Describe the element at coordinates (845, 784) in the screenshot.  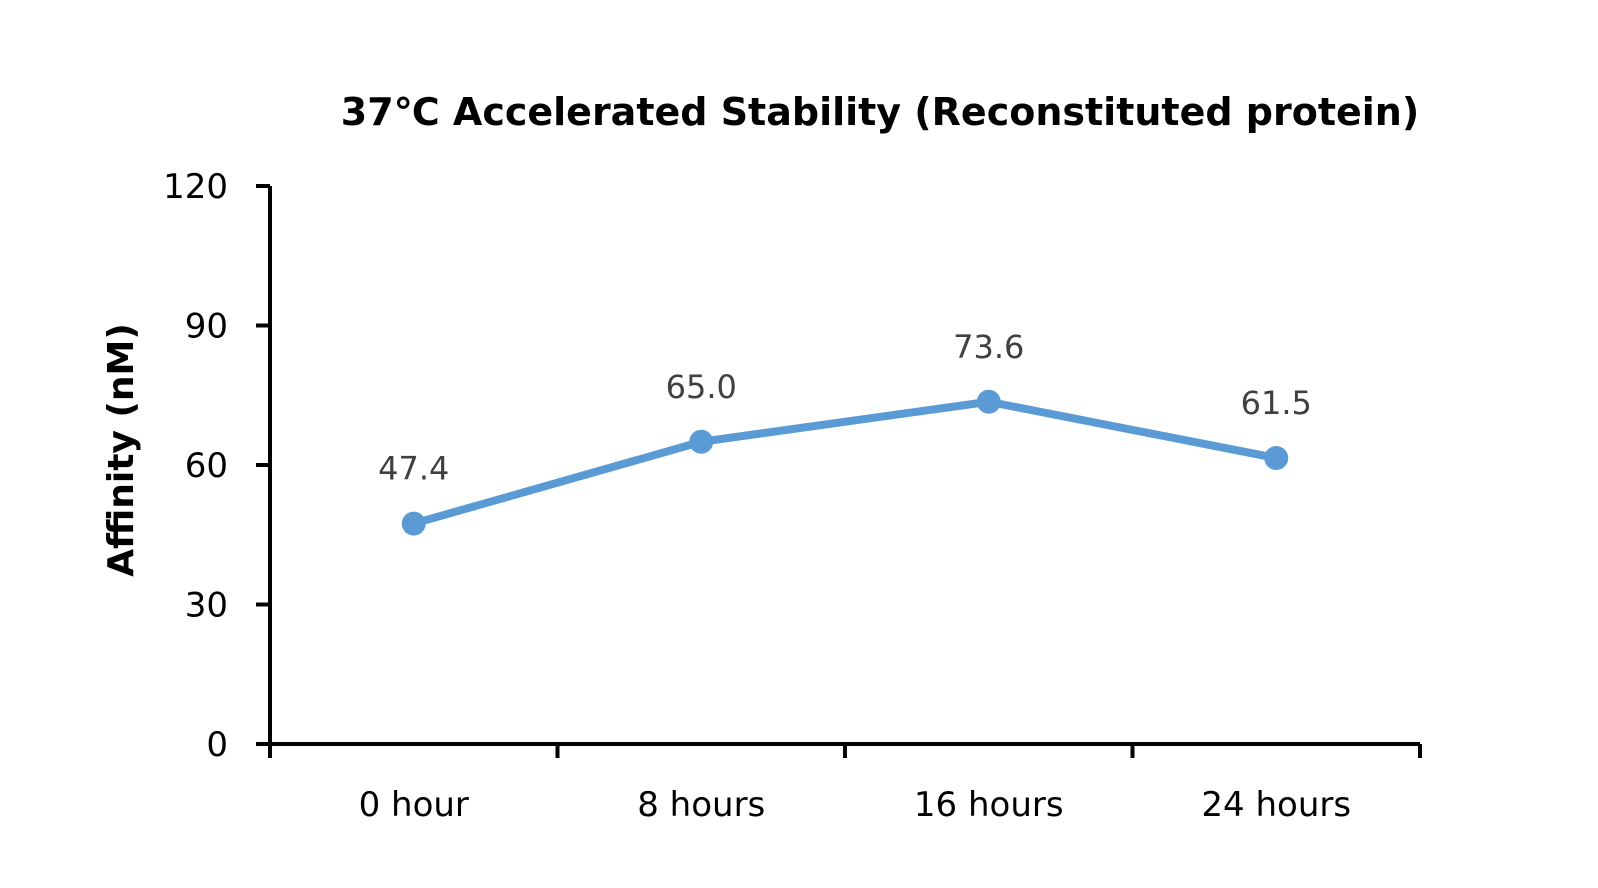
I see `x-axis-ticks: 0 hour 8 hours 16 hours 24 hours` at that location.